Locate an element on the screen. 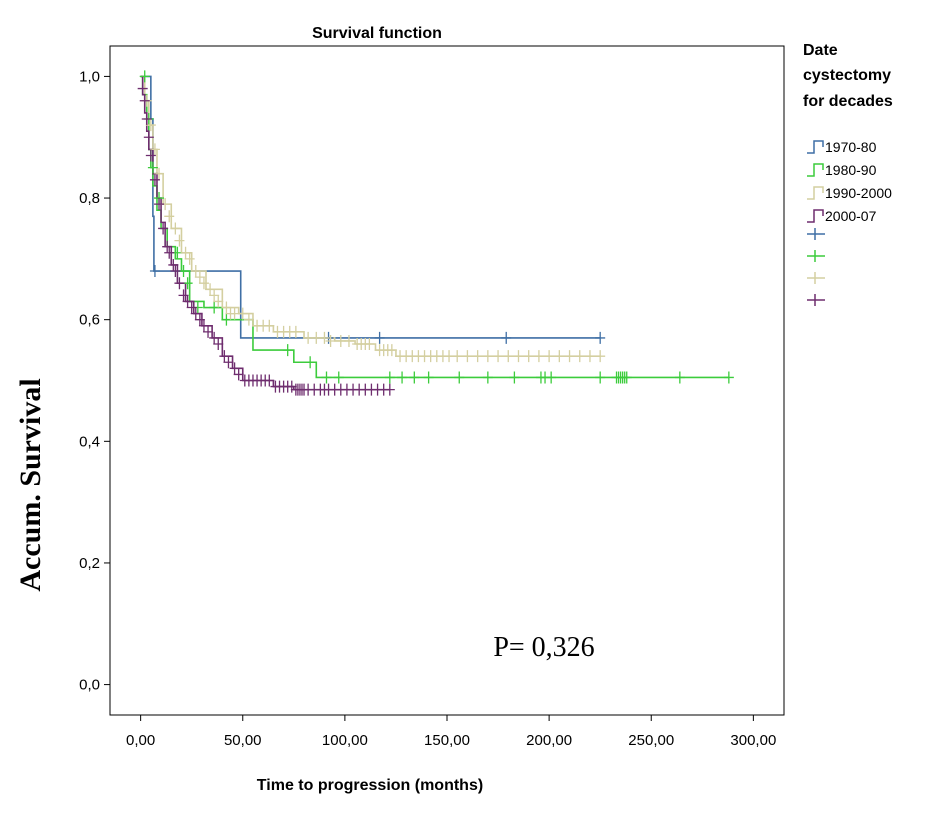 This screenshot has width=945, height=823. legend-label: 1990-2000 is located at coordinates (858, 193).